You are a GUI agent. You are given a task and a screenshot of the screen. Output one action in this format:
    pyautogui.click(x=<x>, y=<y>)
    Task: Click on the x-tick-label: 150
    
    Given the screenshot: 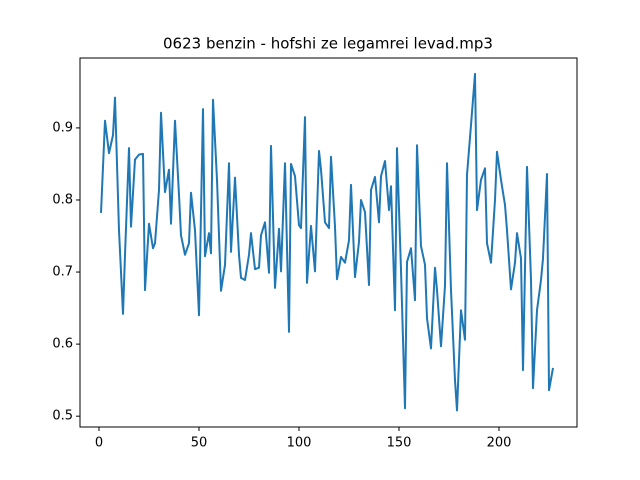 What is the action you would take?
    pyautogui.click(x=399, y=443)
    